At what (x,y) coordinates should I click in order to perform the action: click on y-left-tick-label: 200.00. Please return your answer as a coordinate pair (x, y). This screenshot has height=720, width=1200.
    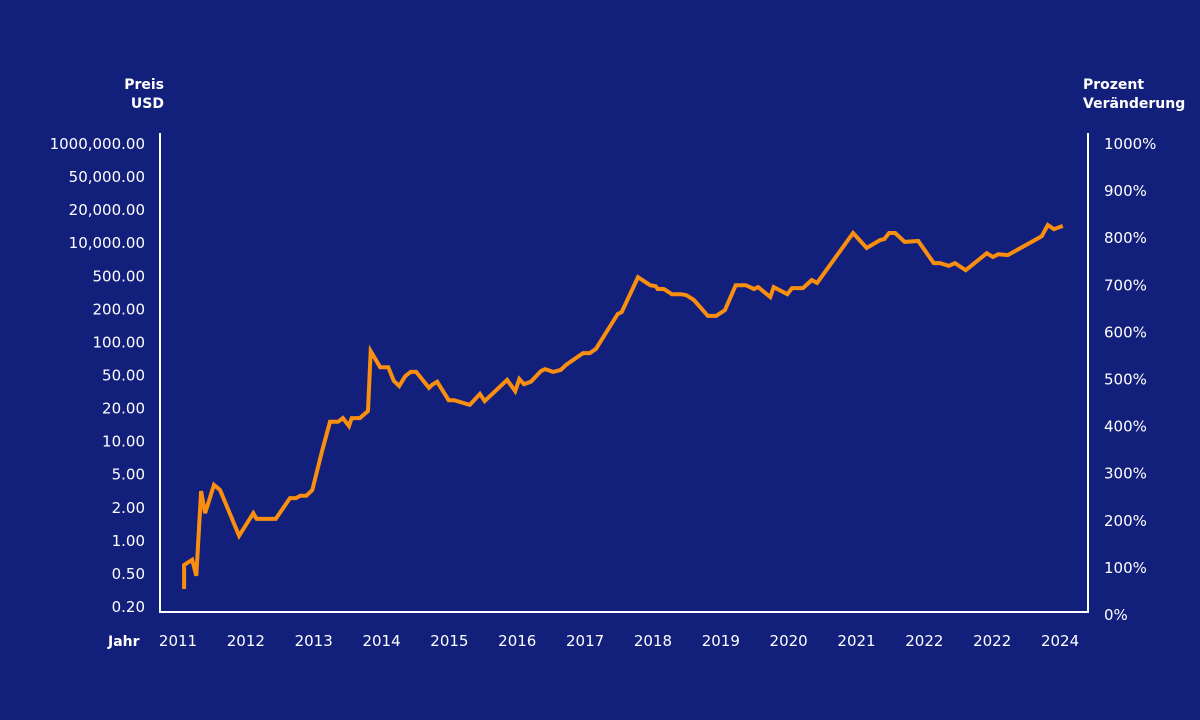
    Looking at the image, I should click on (119, 309).